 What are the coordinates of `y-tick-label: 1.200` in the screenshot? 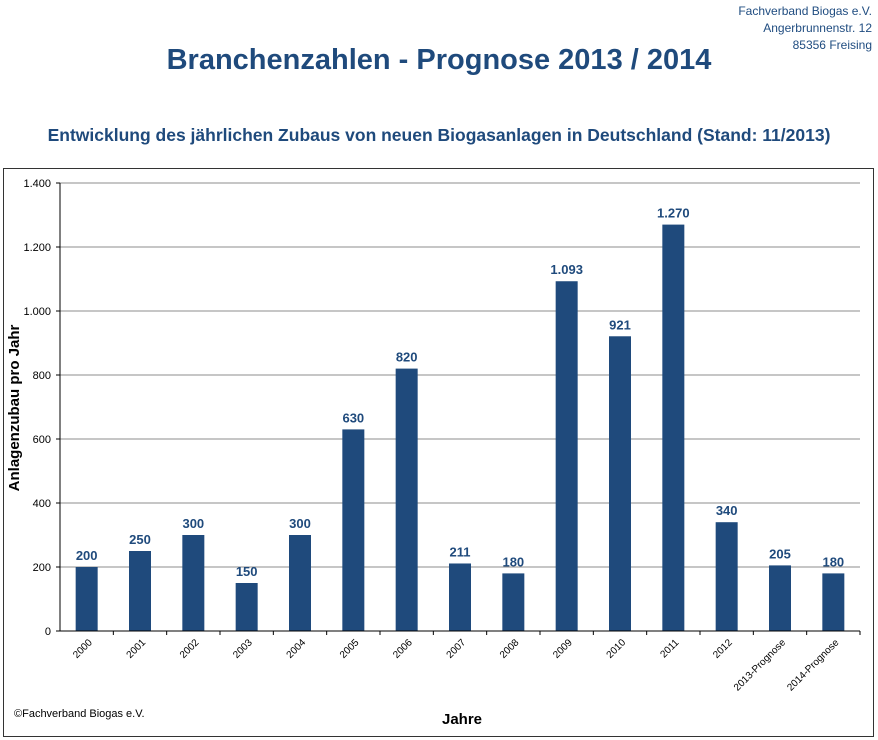 It's located at (37, 248).